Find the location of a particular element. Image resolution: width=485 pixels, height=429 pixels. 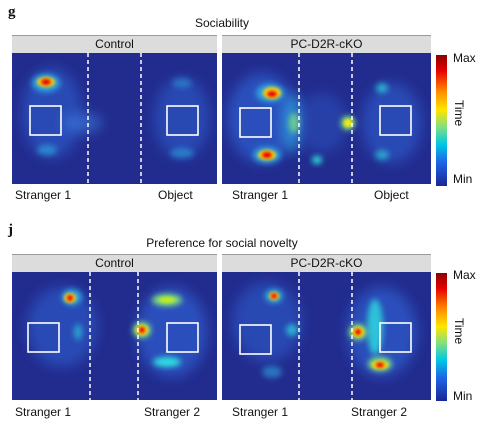

label-j-control-left: Stranger 1 is located at coordinates (43, 412).